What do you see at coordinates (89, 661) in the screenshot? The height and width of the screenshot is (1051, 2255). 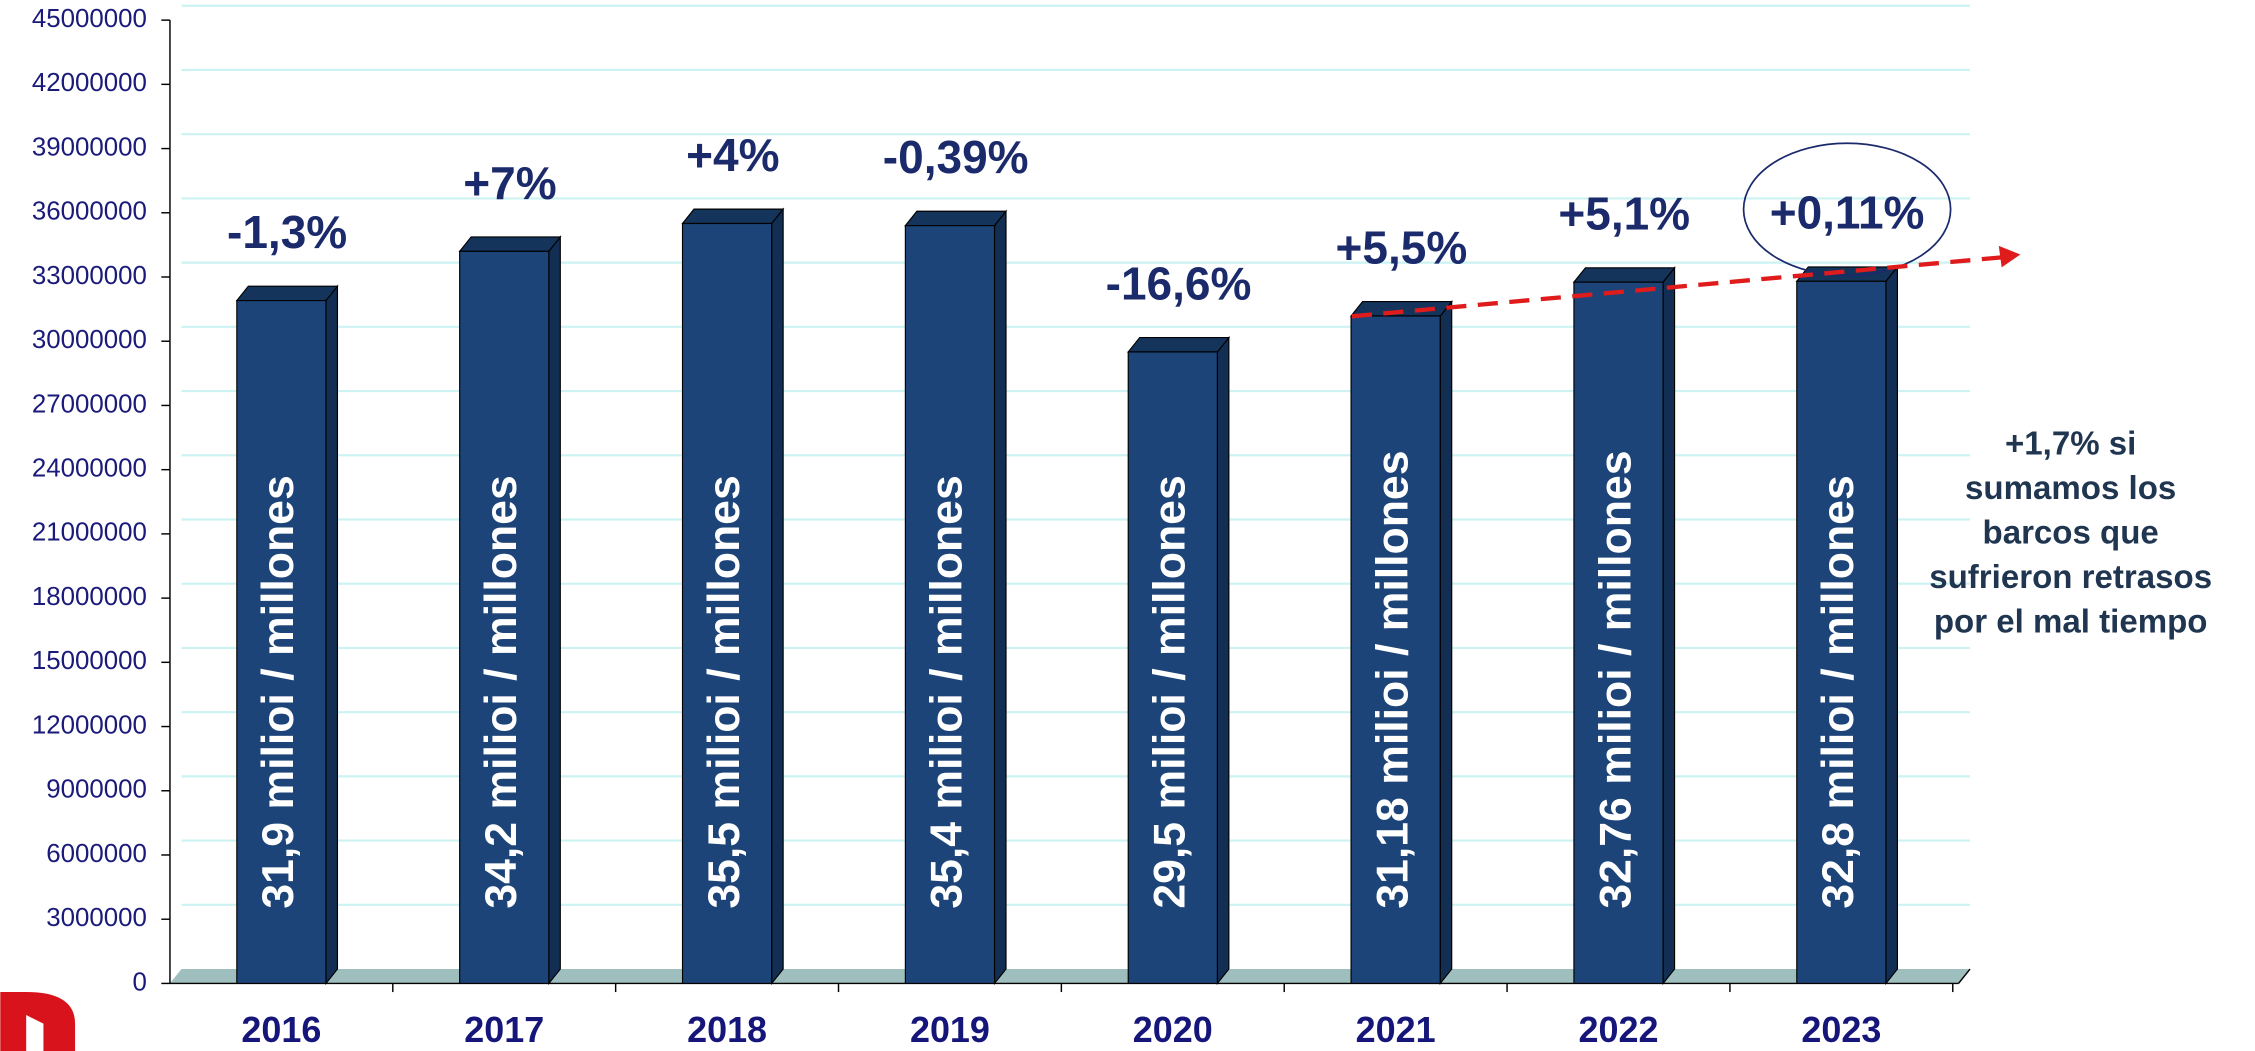 I see `y-tick-label: 15000000` at bounding box center [89, 661].